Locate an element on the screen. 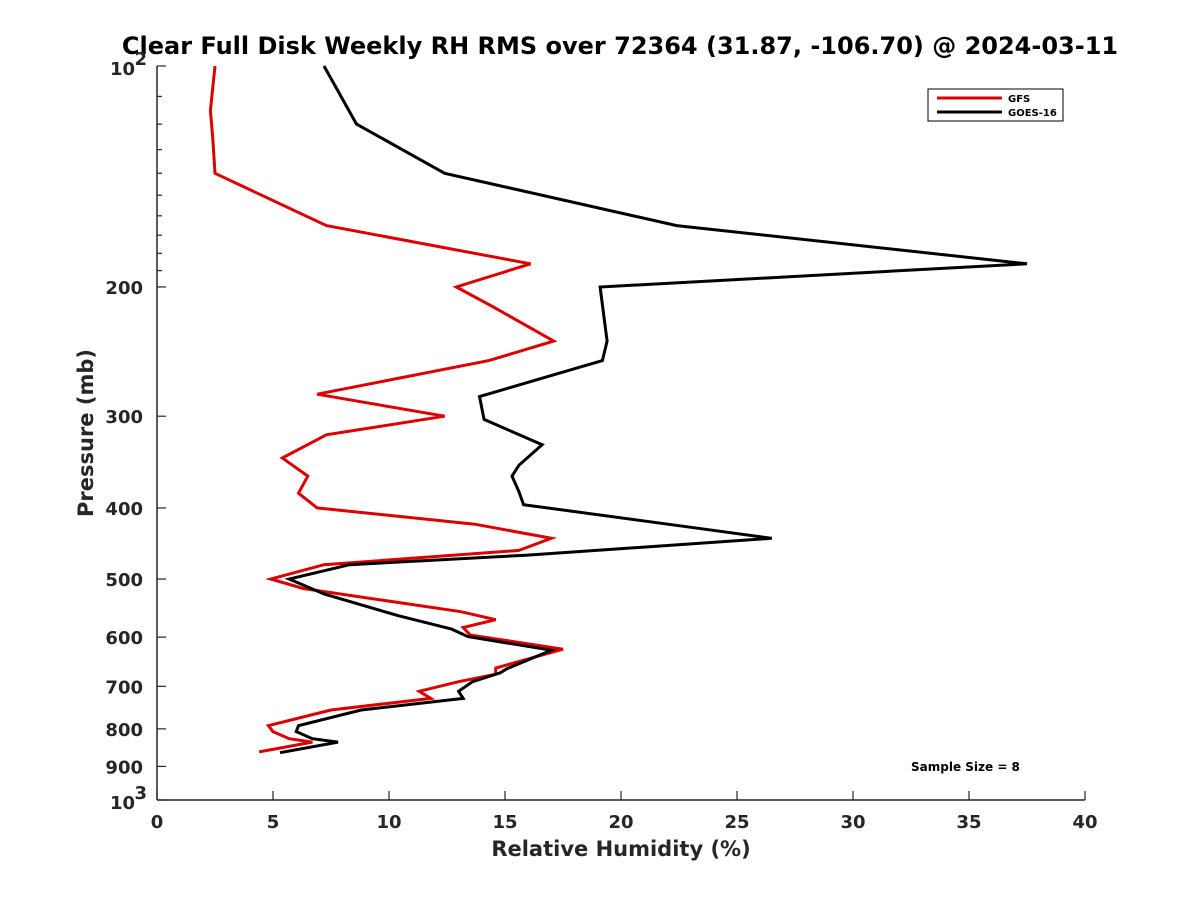 This screenshot has height=900, width=1200. y-tick-label: 500 is located at coordinates (124, 580).